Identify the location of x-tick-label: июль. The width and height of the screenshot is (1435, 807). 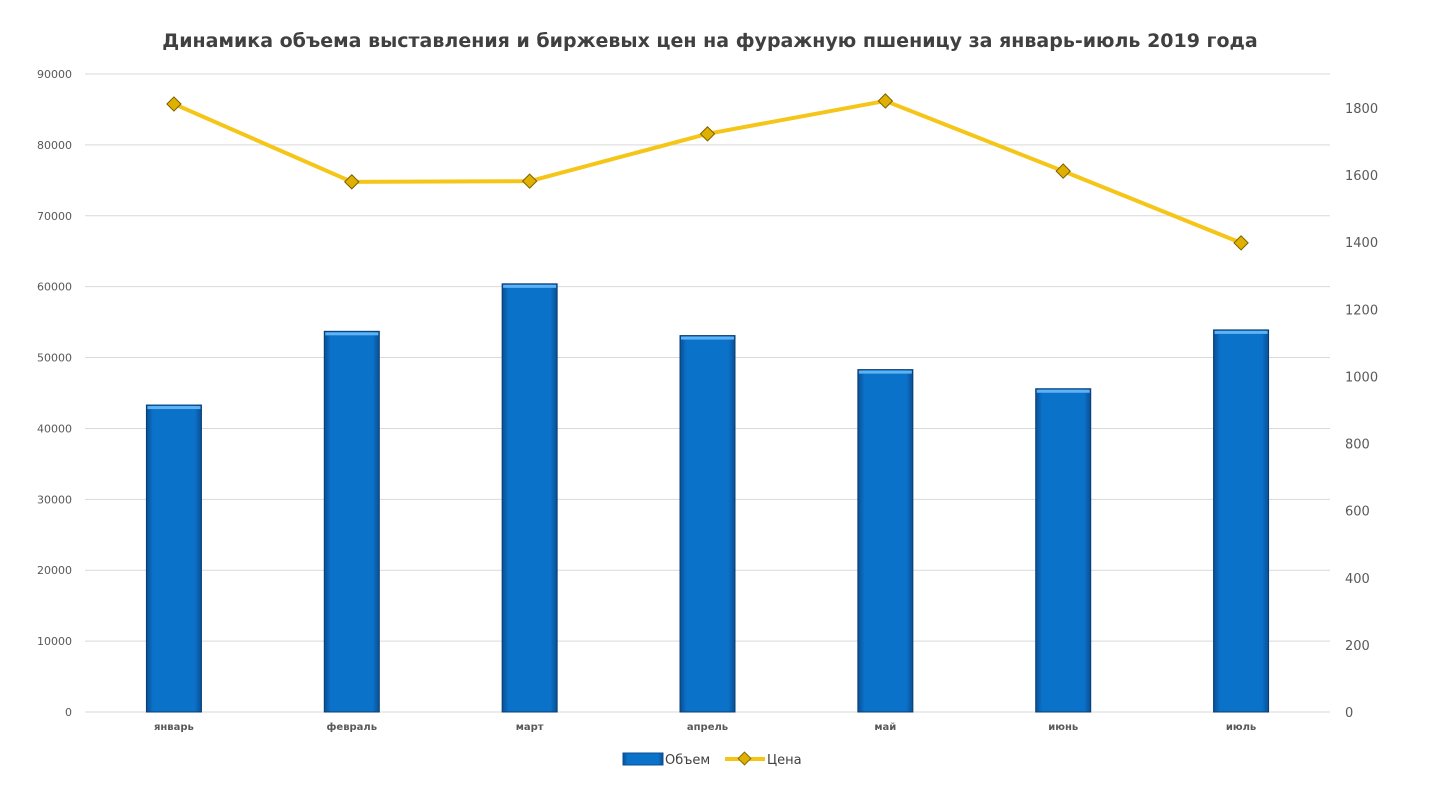
(1241, 727).